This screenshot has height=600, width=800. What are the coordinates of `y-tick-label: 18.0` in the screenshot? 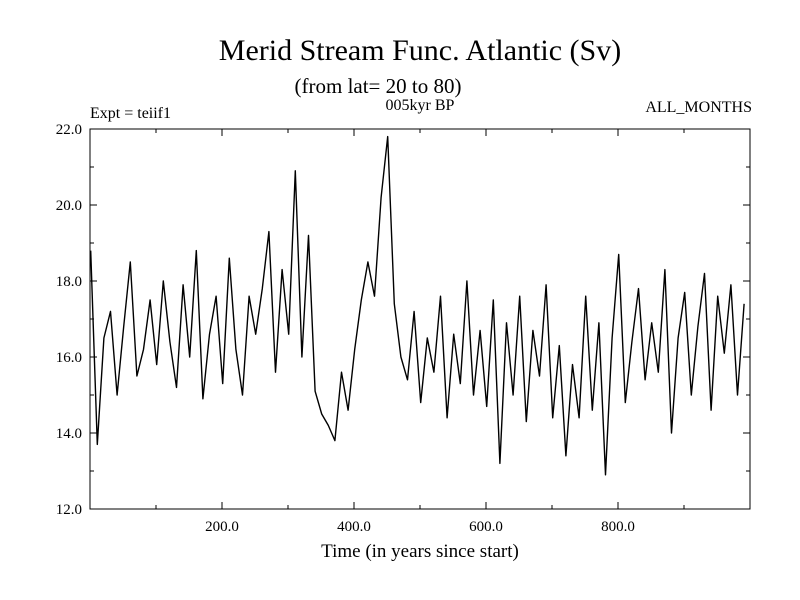 It's located at (69, 282).